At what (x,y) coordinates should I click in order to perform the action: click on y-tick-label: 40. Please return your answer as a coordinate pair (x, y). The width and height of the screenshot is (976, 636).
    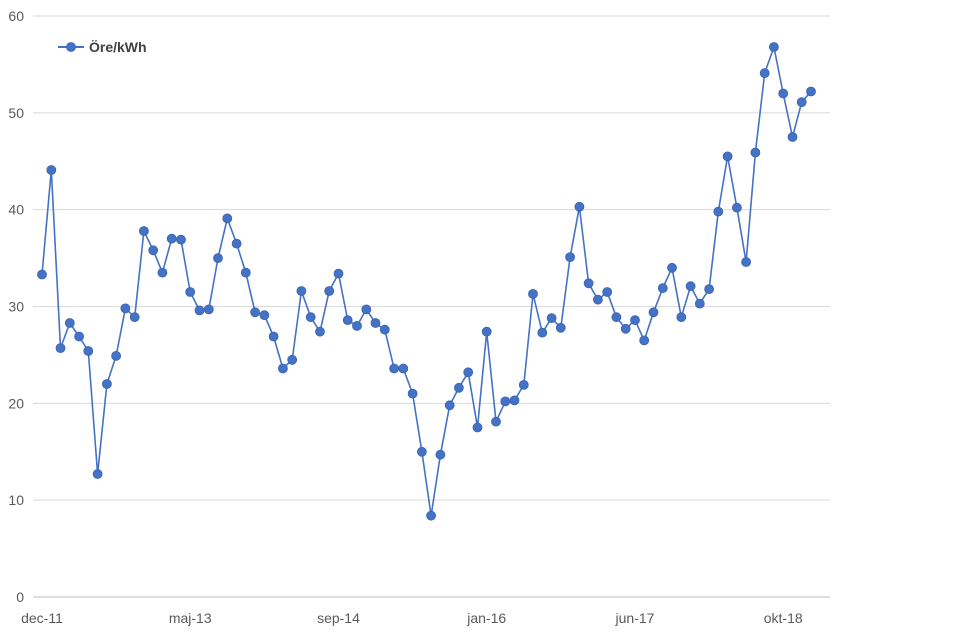
    Looking at the image, I should click on (16, 210).